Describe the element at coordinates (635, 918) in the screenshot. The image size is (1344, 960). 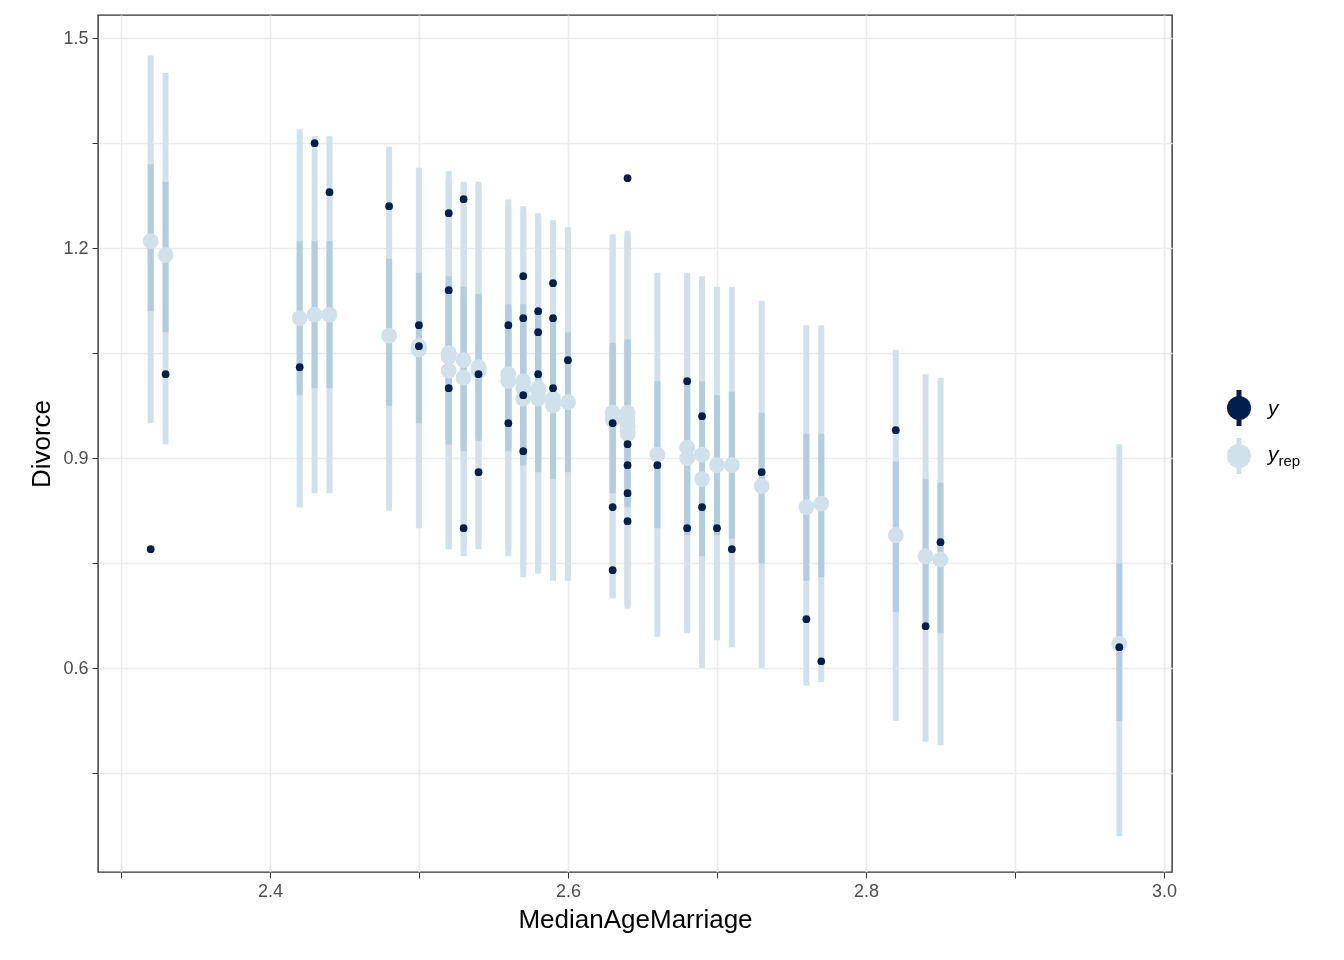
I see `x-axis-title: MedianAgeMarriage` at that location.